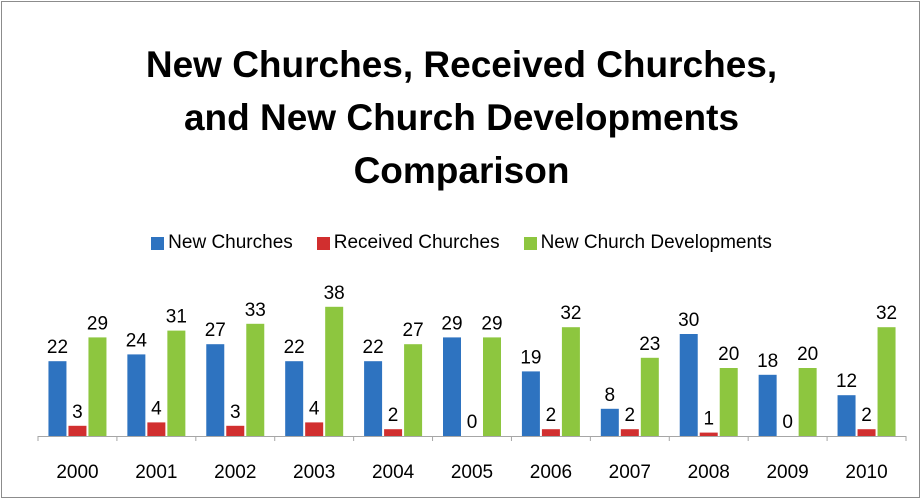 This screenshot has width=923, height=501. I want to click on data-label-received-churches-2009: 0, so click(787, 422).